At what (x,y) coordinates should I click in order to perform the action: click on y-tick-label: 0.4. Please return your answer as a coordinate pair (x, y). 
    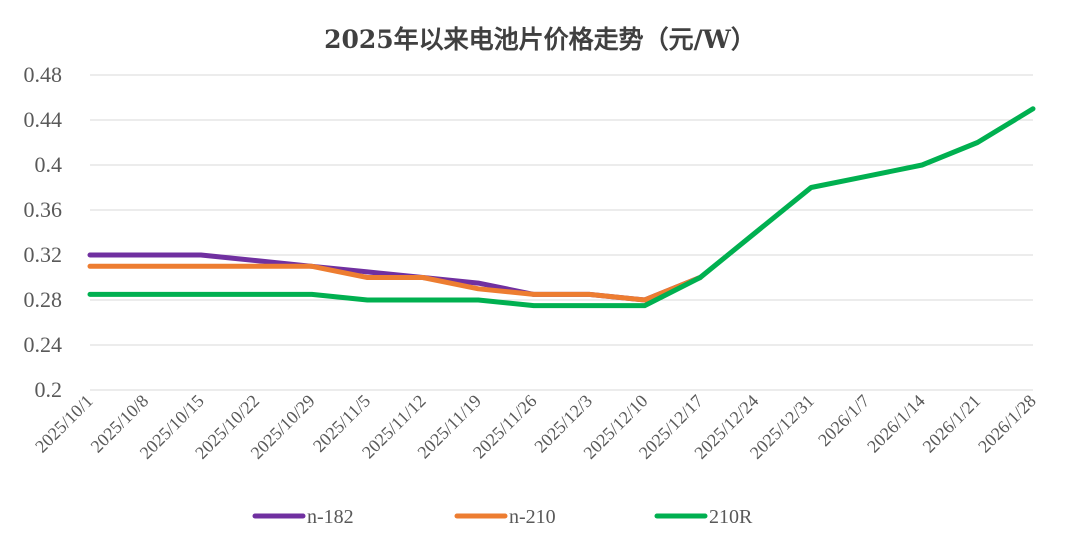
    Looking at the image, I should click on (49, 164).